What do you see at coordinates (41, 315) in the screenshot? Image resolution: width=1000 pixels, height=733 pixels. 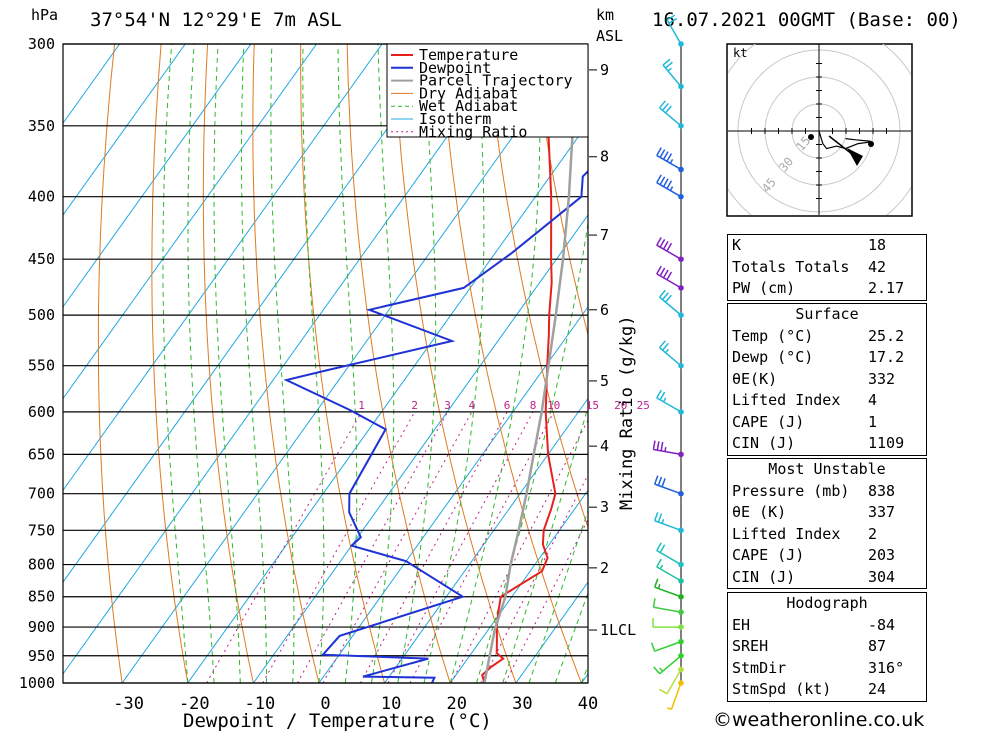 I see `pressure-tick-label: 500` at bounding box center [41, 315].